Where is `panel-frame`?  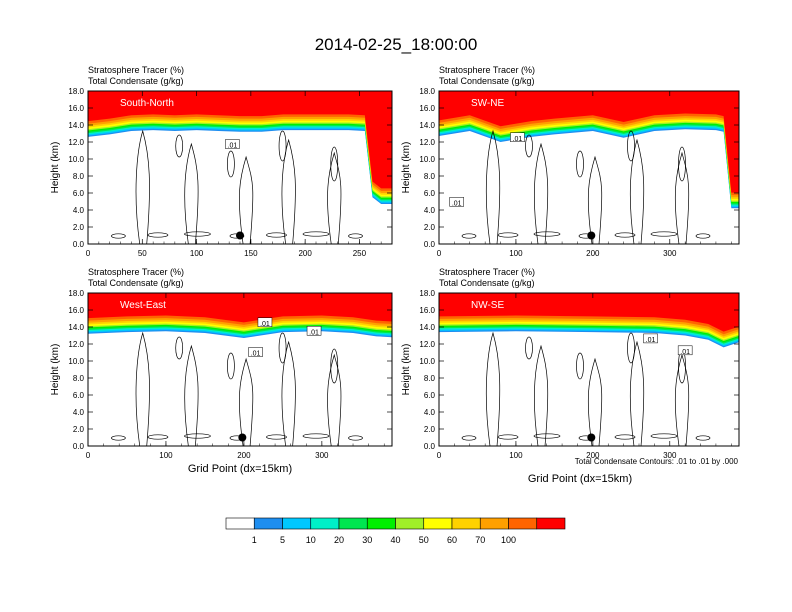 panel-frame is located at coordinates (589, 167).